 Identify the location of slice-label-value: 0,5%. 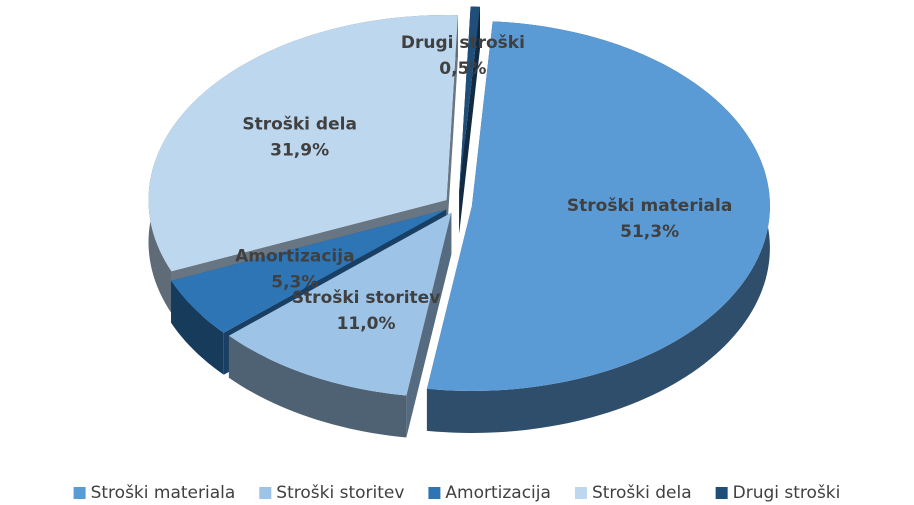
(462, 69).